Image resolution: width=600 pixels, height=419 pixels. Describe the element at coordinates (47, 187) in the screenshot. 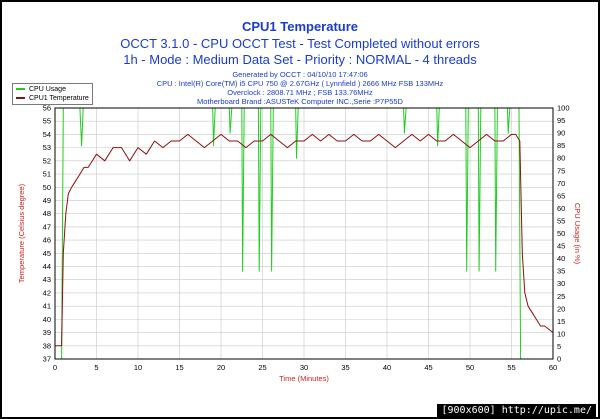

I see `y-tick-label: 50` at that location.